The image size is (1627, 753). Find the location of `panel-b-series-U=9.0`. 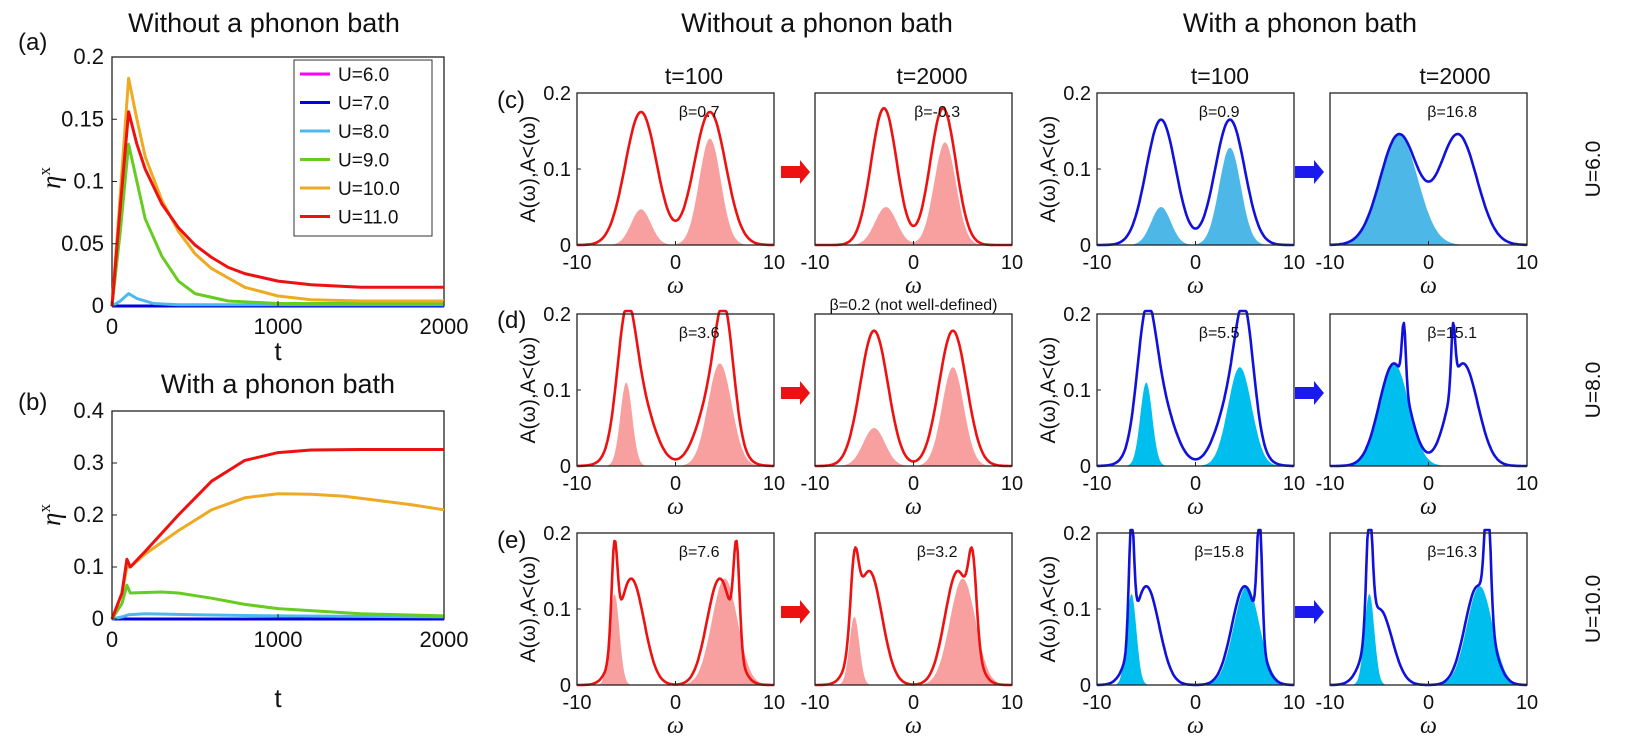

panel-b-series-U=9.0 is located at coordinates (277, 601).